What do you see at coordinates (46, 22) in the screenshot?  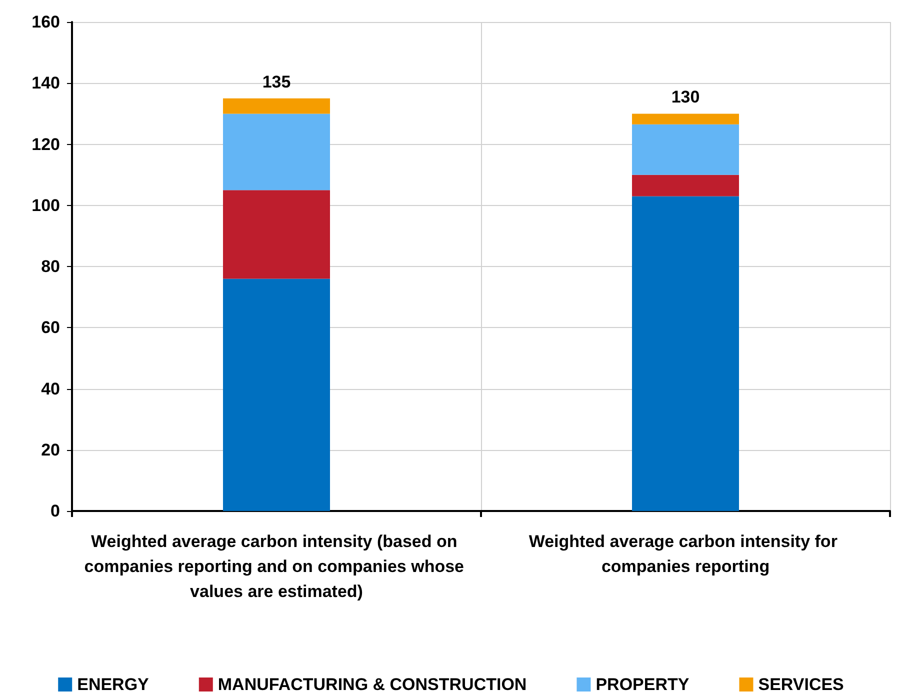 I see `y-tick-label: 160` at bounding box center [46, 22].